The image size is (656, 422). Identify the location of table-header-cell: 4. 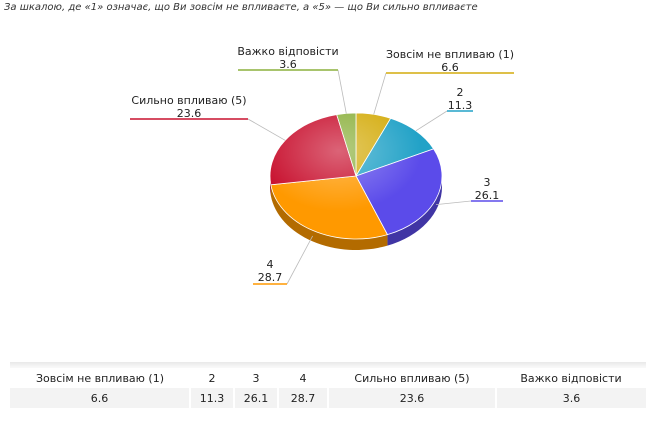
(303, 378).